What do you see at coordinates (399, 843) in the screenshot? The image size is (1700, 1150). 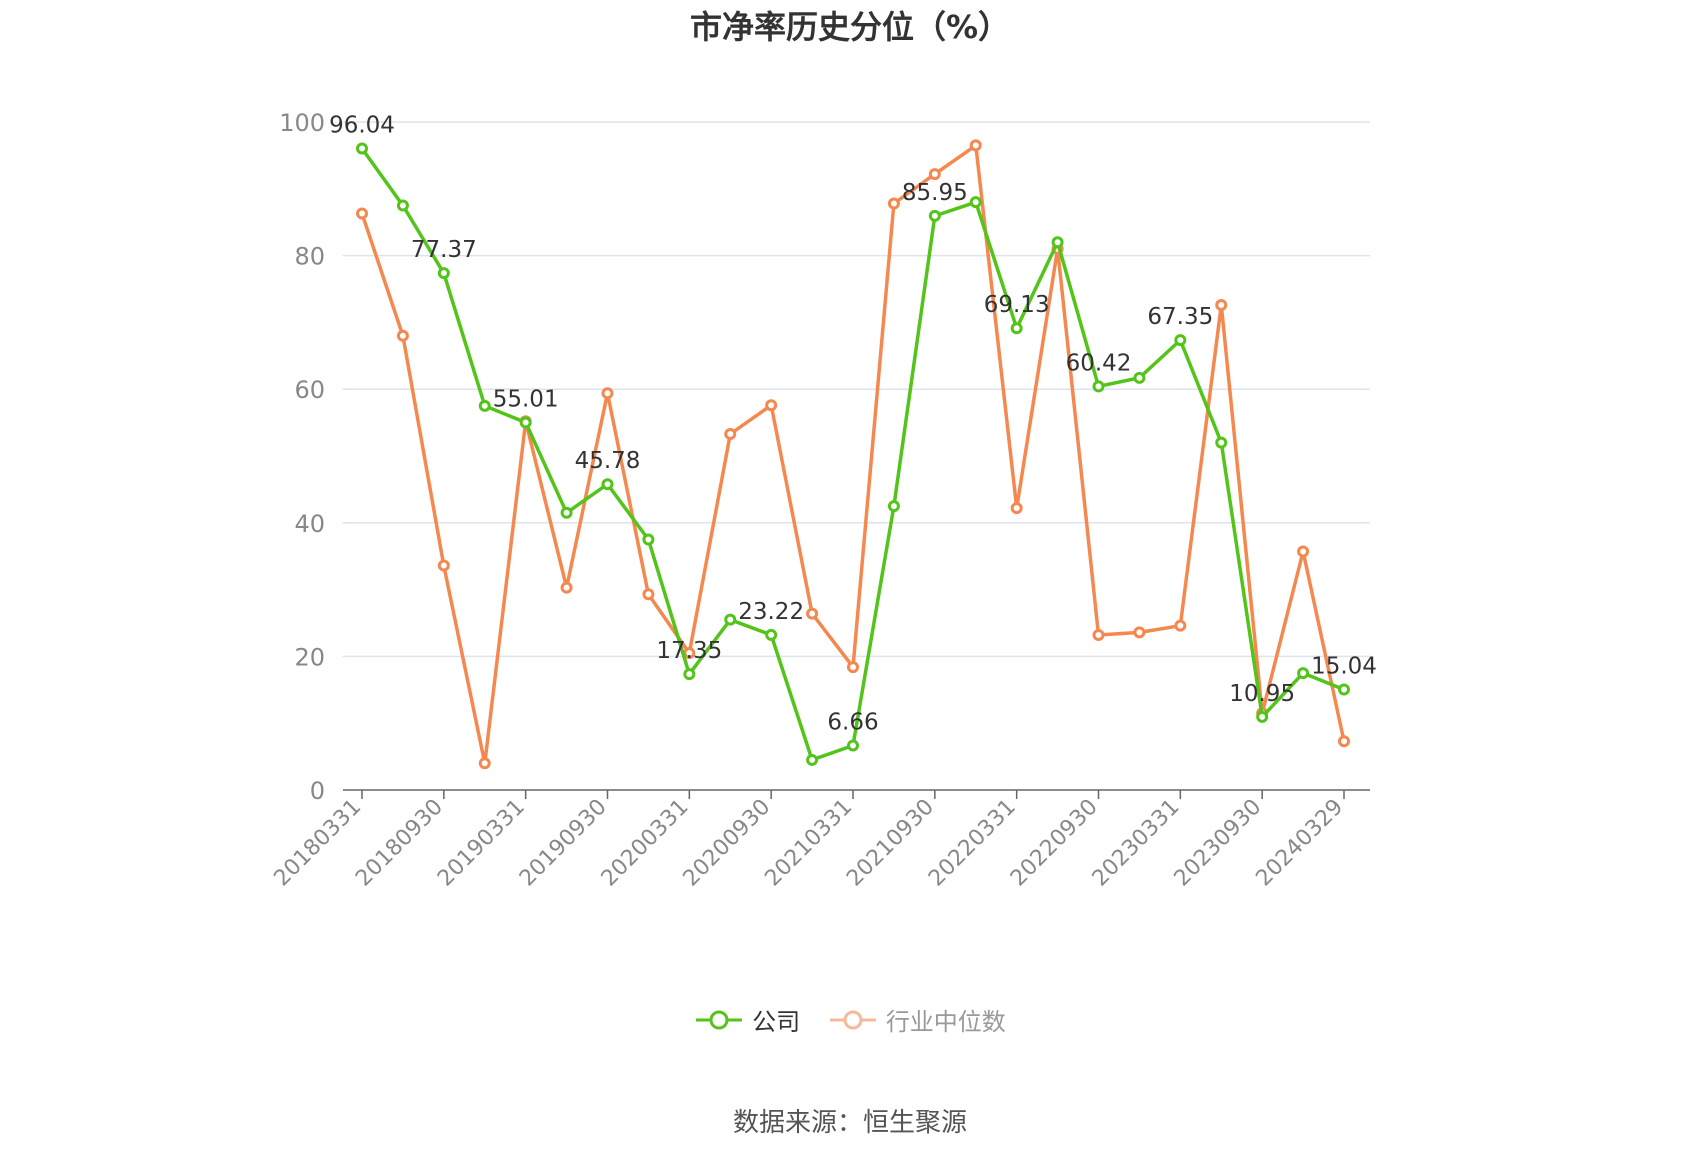 I see `x-tick-label: 20180930` at bounding box center [399, 843].